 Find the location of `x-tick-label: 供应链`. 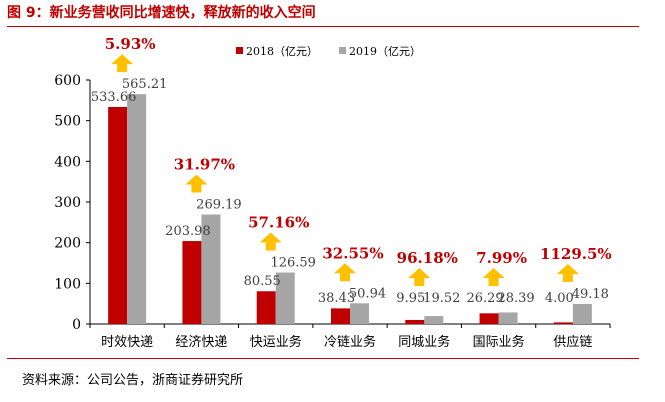

x-tick-label: 供应链 is located at coordinates (572, 342).